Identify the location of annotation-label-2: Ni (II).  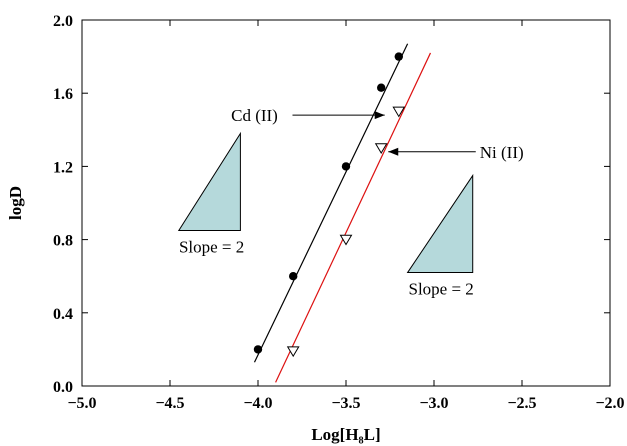
(502, 152).